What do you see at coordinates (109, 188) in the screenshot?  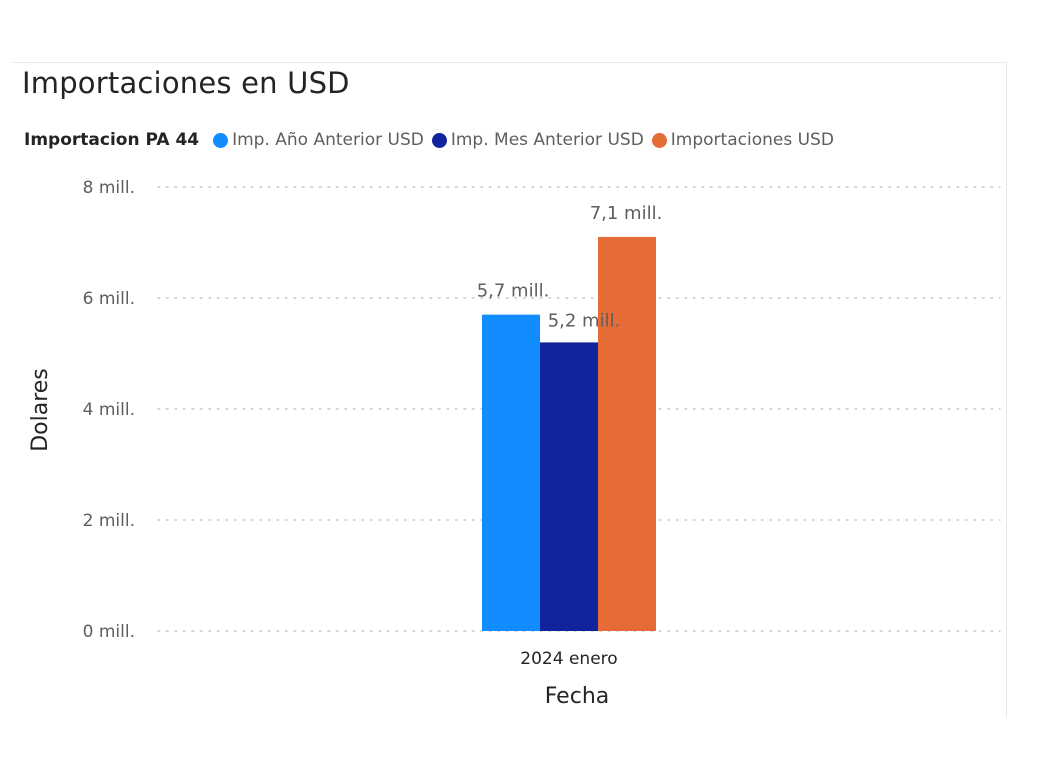 I see `y-tick-label: 8 mill.` at bounding box center [109, 188].